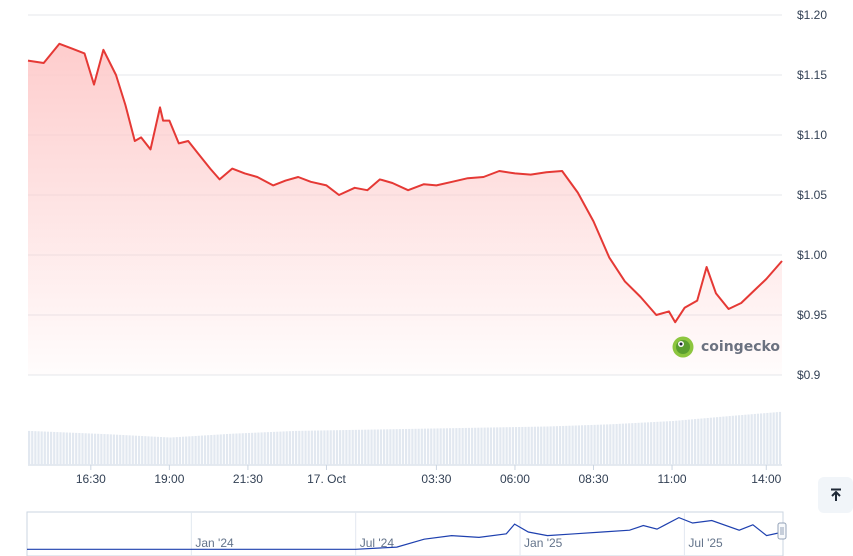 Image resolution: width=853 pixels, height=556 pixels. What do you see at coordinates (515, 479) in the screenshot?
I see `x-tick-label: 06:00` at bounding box center [515, 479].